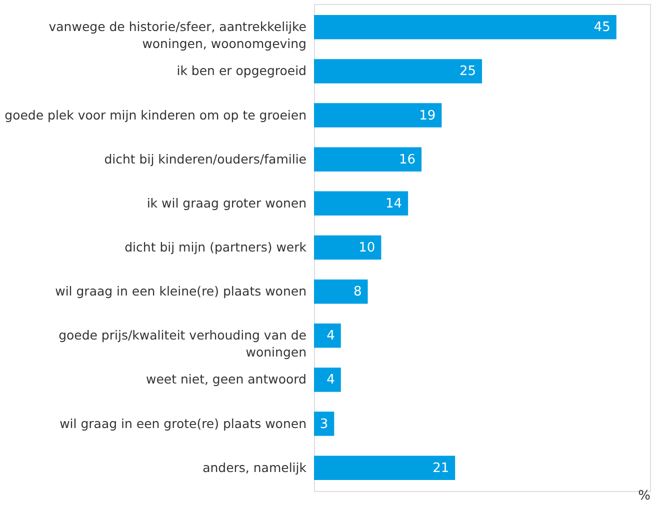  I want to click on data-label: 19, so click(427, 116).